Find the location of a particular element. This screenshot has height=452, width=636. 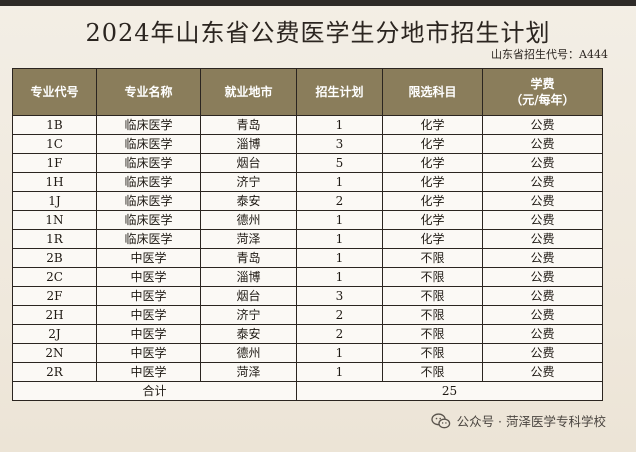

table-cell: 2R is located at coordinates (54, 372).